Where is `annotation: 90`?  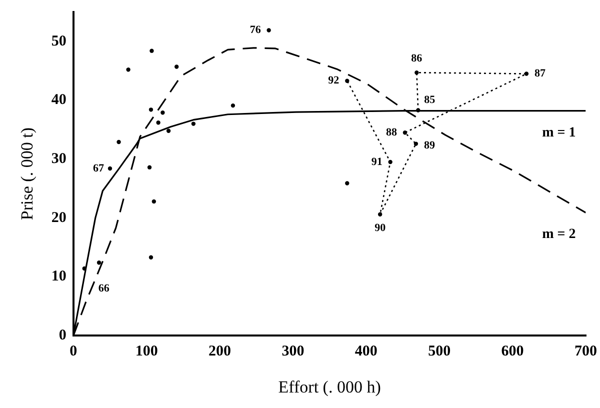
annotation: 90 is located at coordinates (380, 228).